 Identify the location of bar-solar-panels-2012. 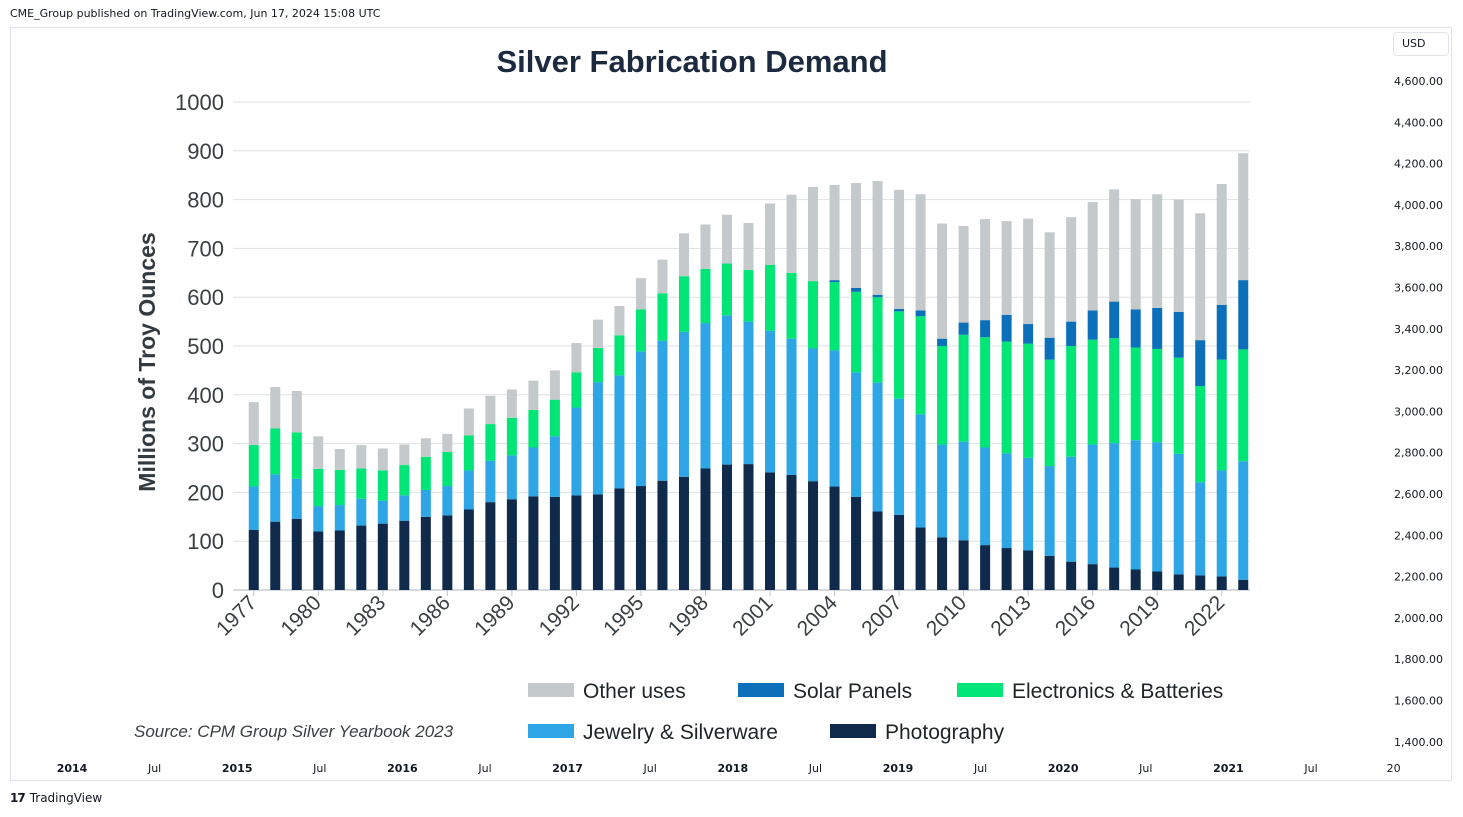
(1006, 328).